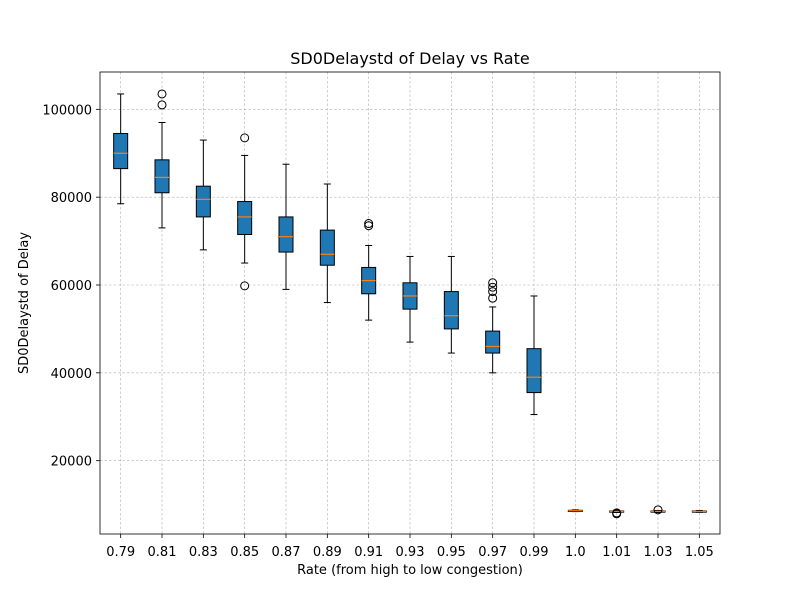 This screenshot has width=800, height=600. Describe the element at coordinates (327, 552) in the screenshot. I see `x-tick-label: 0.89` at that location.